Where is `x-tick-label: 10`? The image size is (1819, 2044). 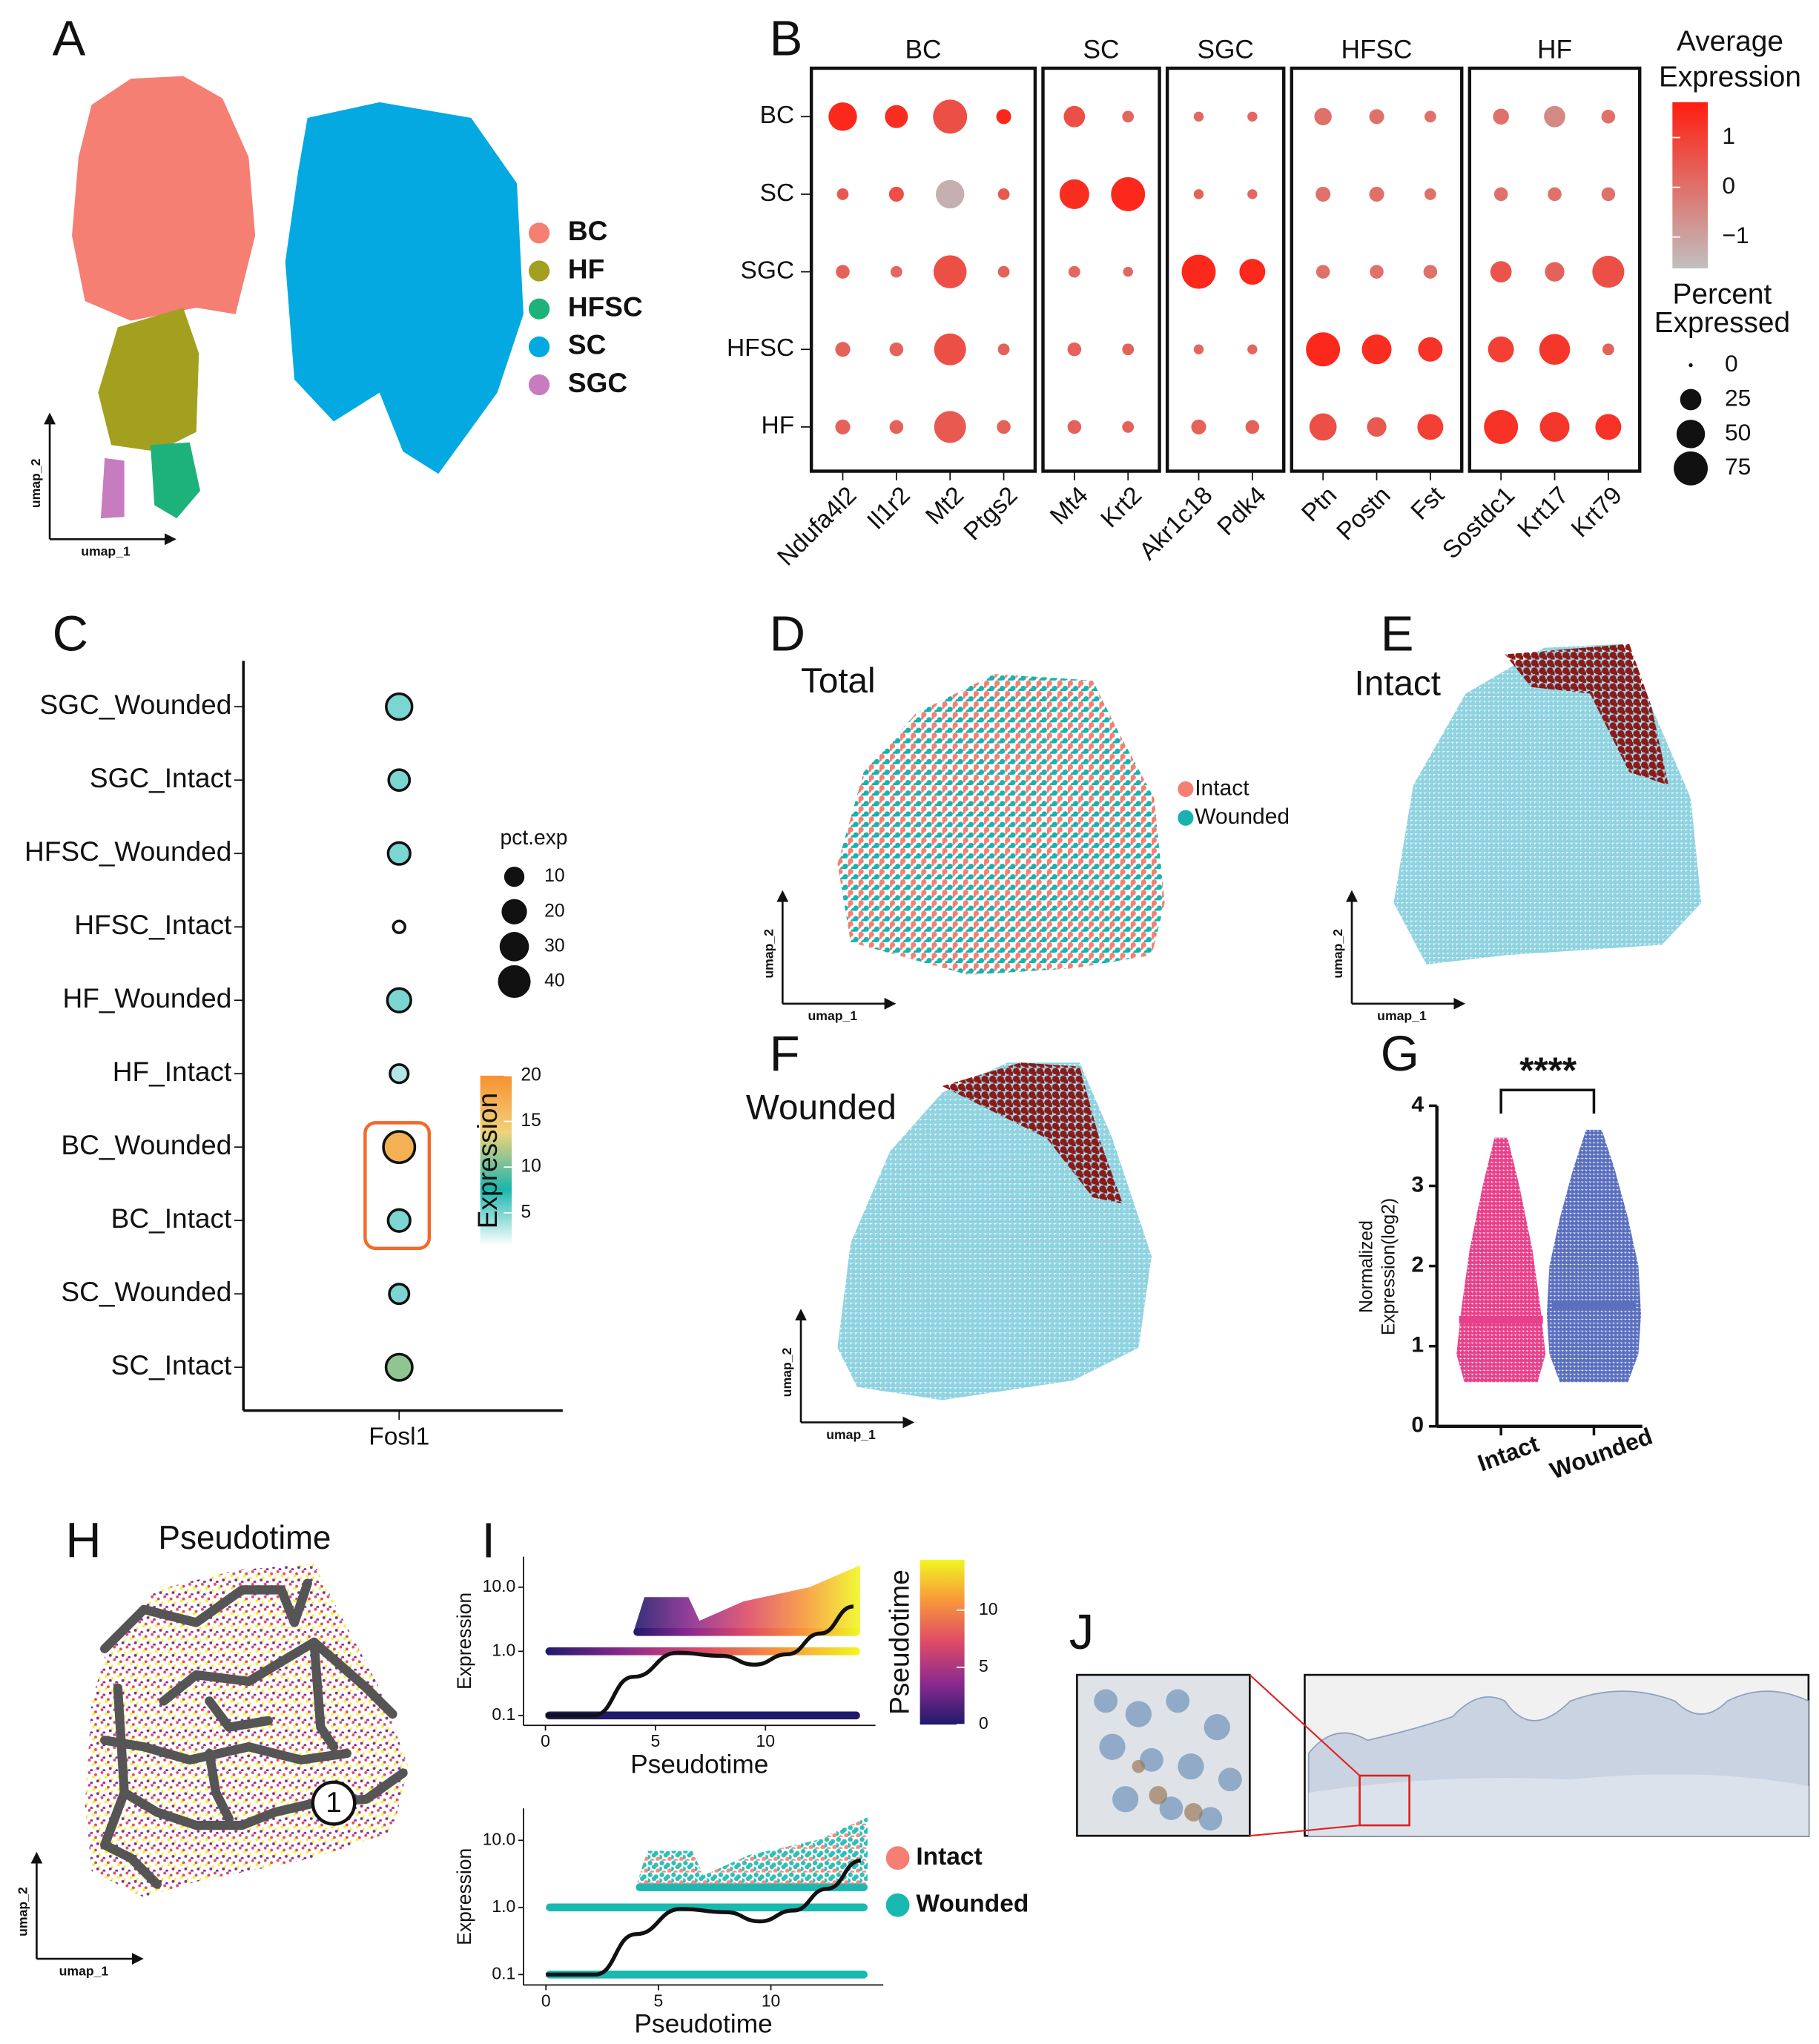 x-tick-label: 10 is located at coordinates (771, 2001).